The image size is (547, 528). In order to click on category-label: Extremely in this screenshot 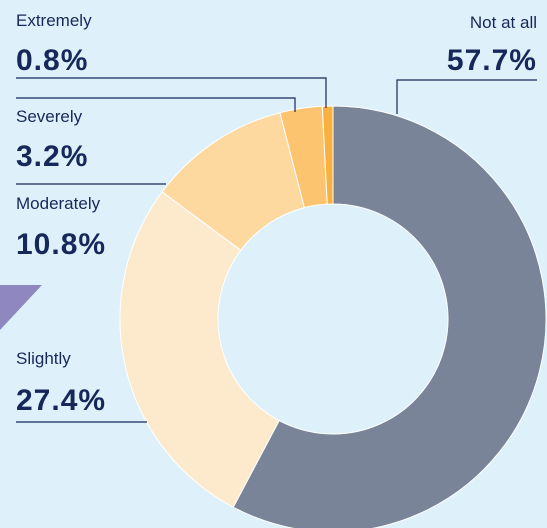, I will do `click(54, 20)`.